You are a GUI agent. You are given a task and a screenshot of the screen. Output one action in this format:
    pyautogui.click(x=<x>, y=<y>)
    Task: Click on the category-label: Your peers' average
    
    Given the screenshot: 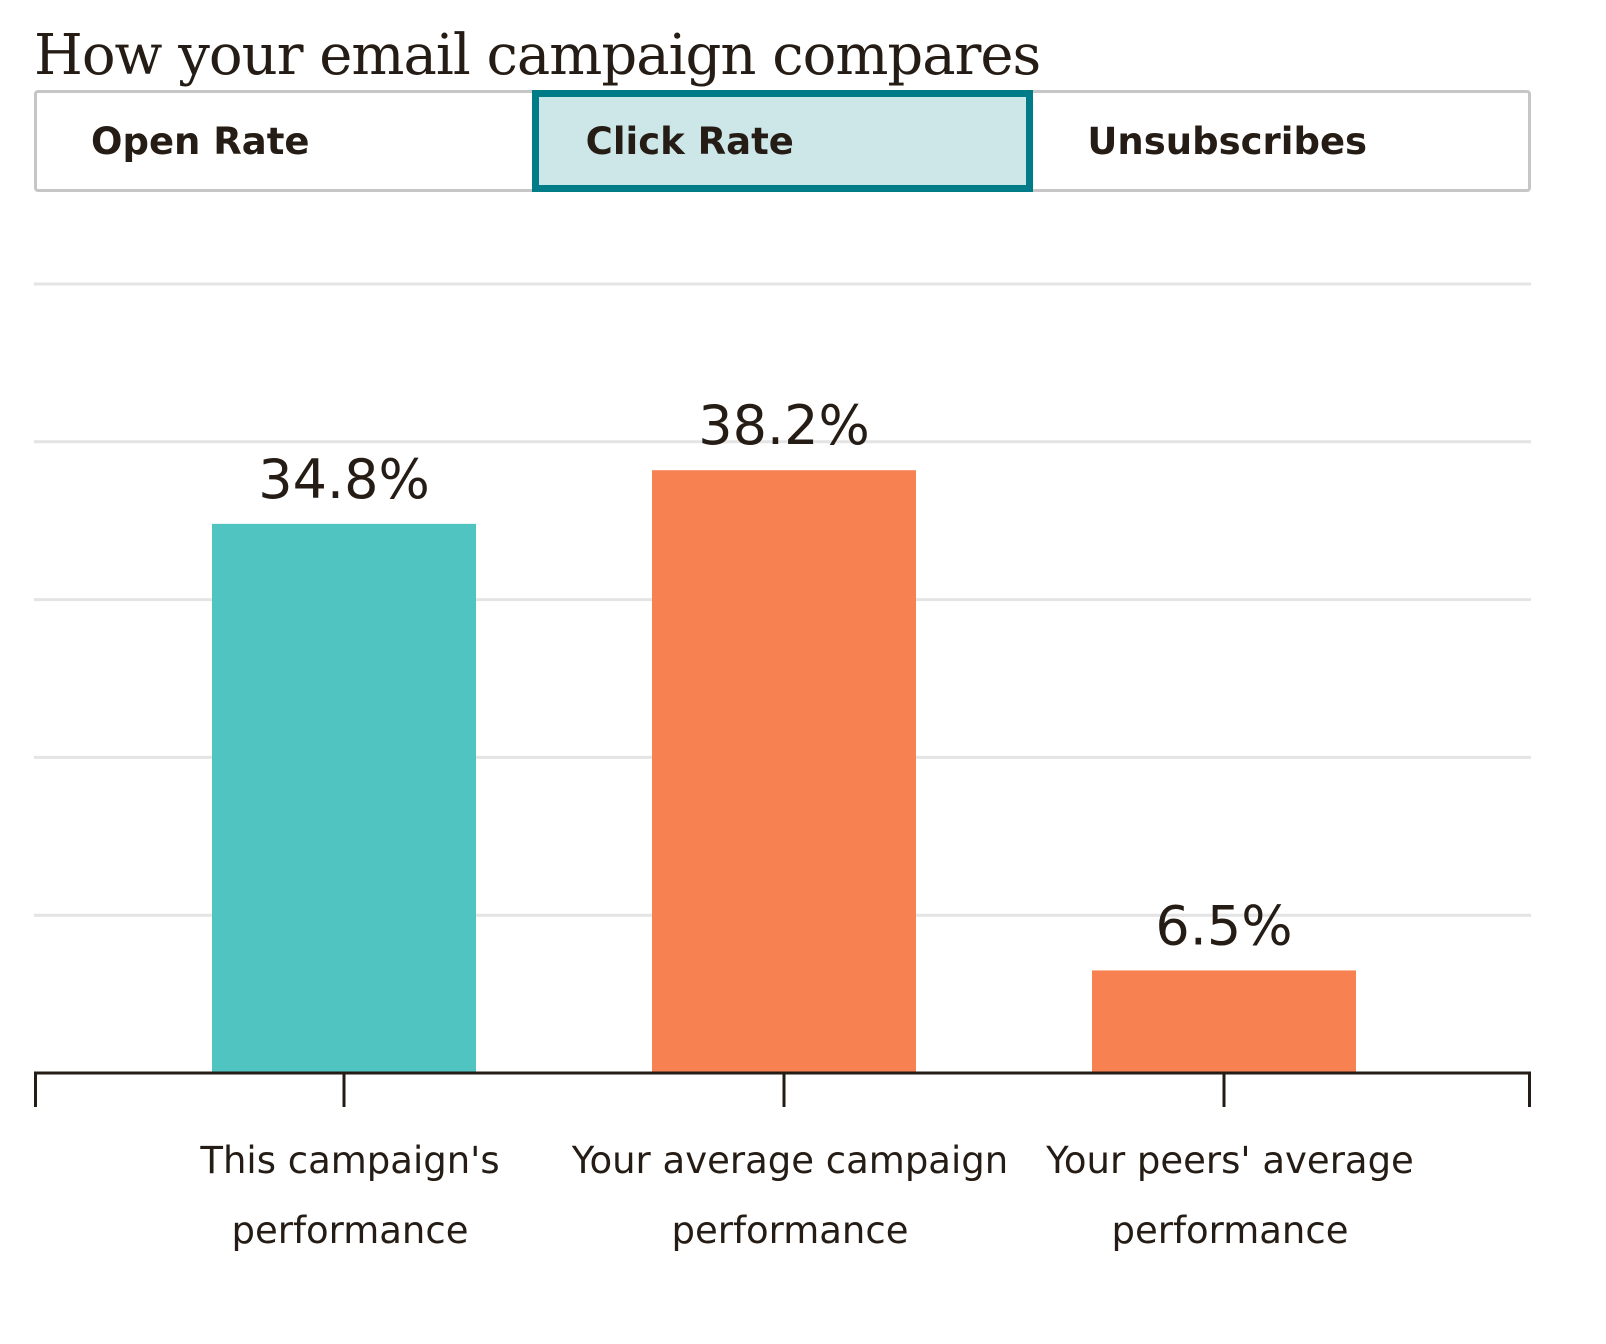 What is the action you would take?
    pyautogui.click(x=1229, y=1160)
    